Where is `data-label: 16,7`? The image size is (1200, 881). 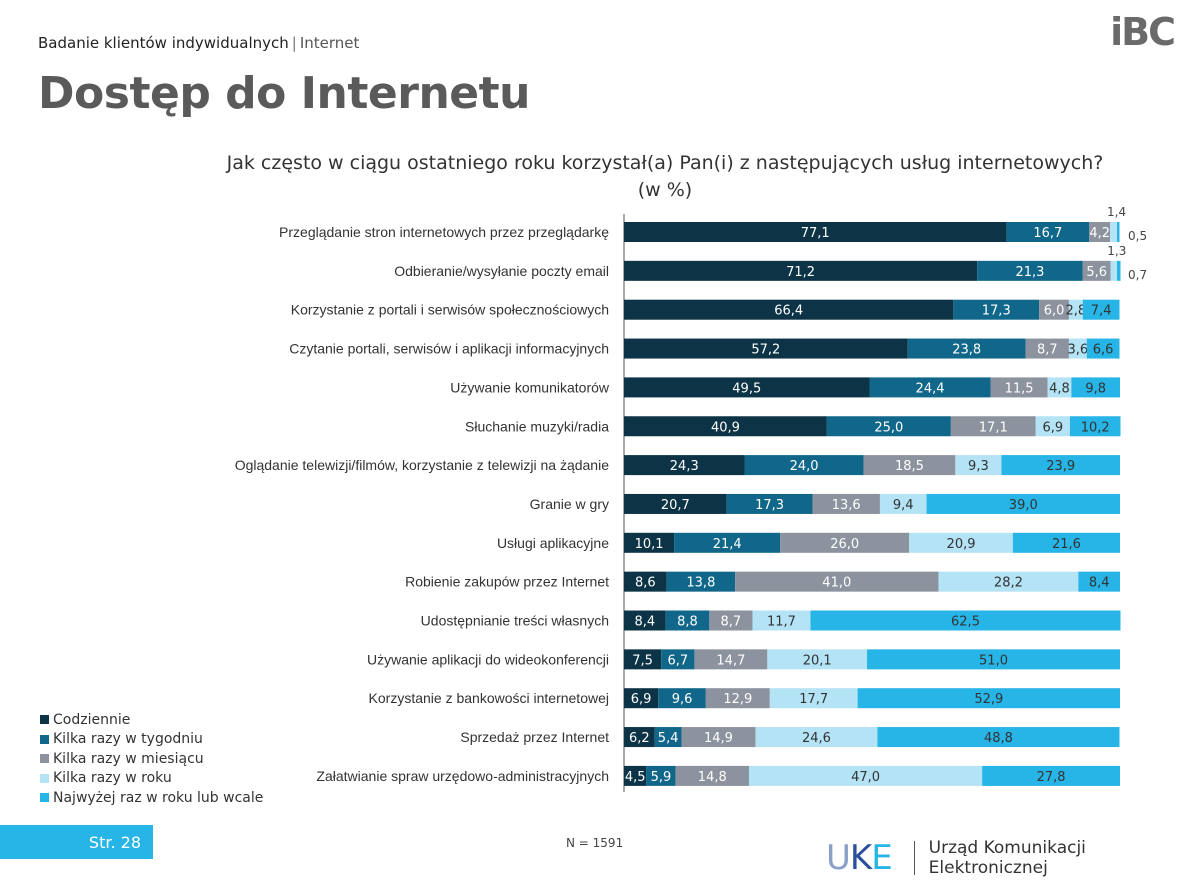
data-label: 16,7 is located at coordinates (1047, 233).